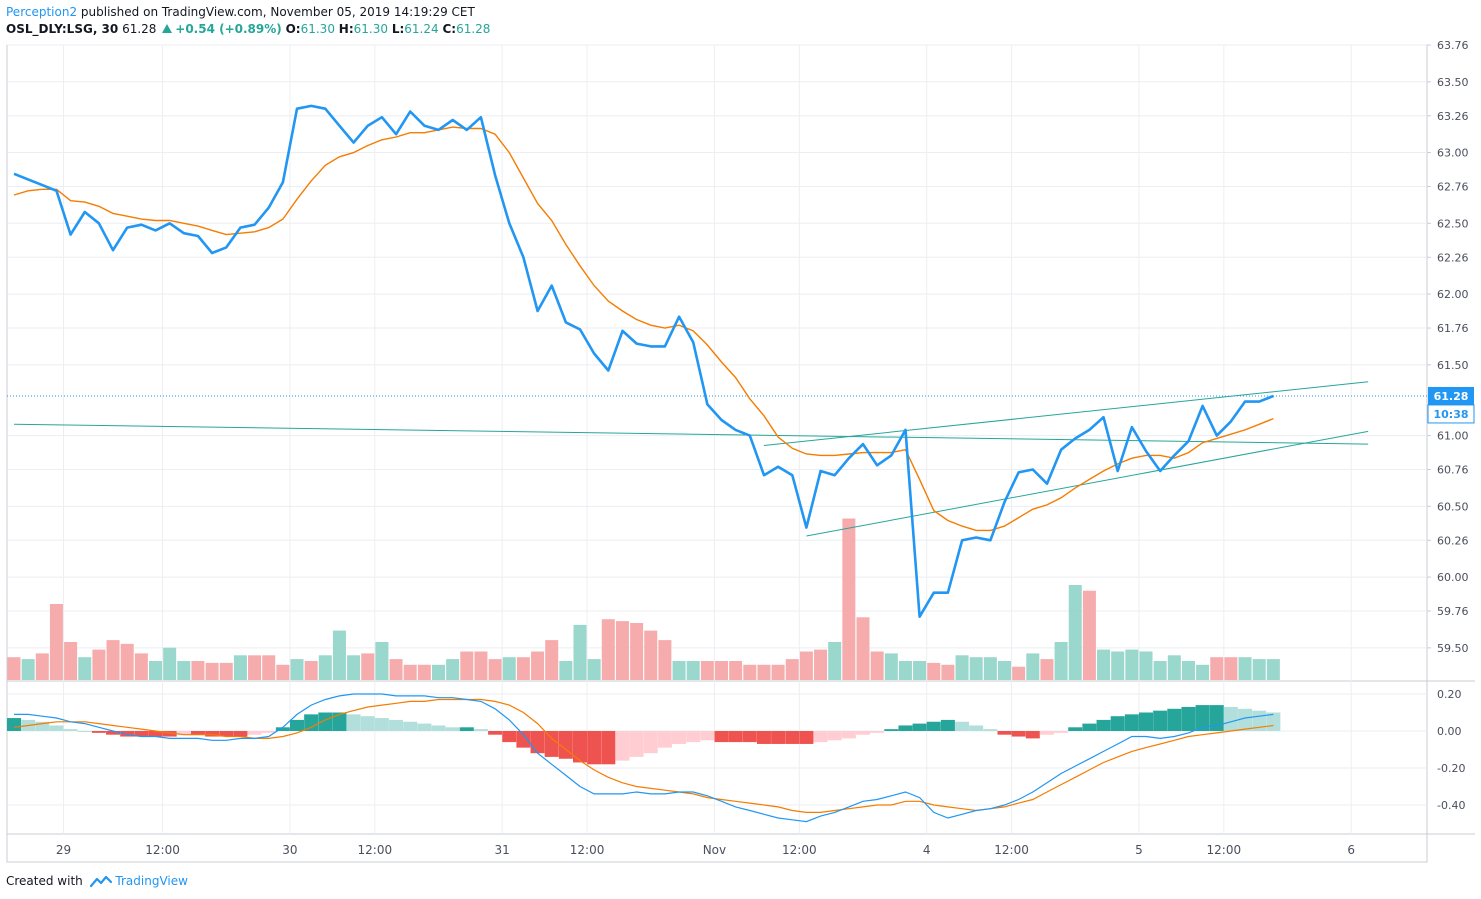 The width and height of the screenshot is (1481, 899). What do you see at coordinates (421, 29) in the screenshot?
I see `ohlc-low-value: 61.24` at bounding box center [421, 29].